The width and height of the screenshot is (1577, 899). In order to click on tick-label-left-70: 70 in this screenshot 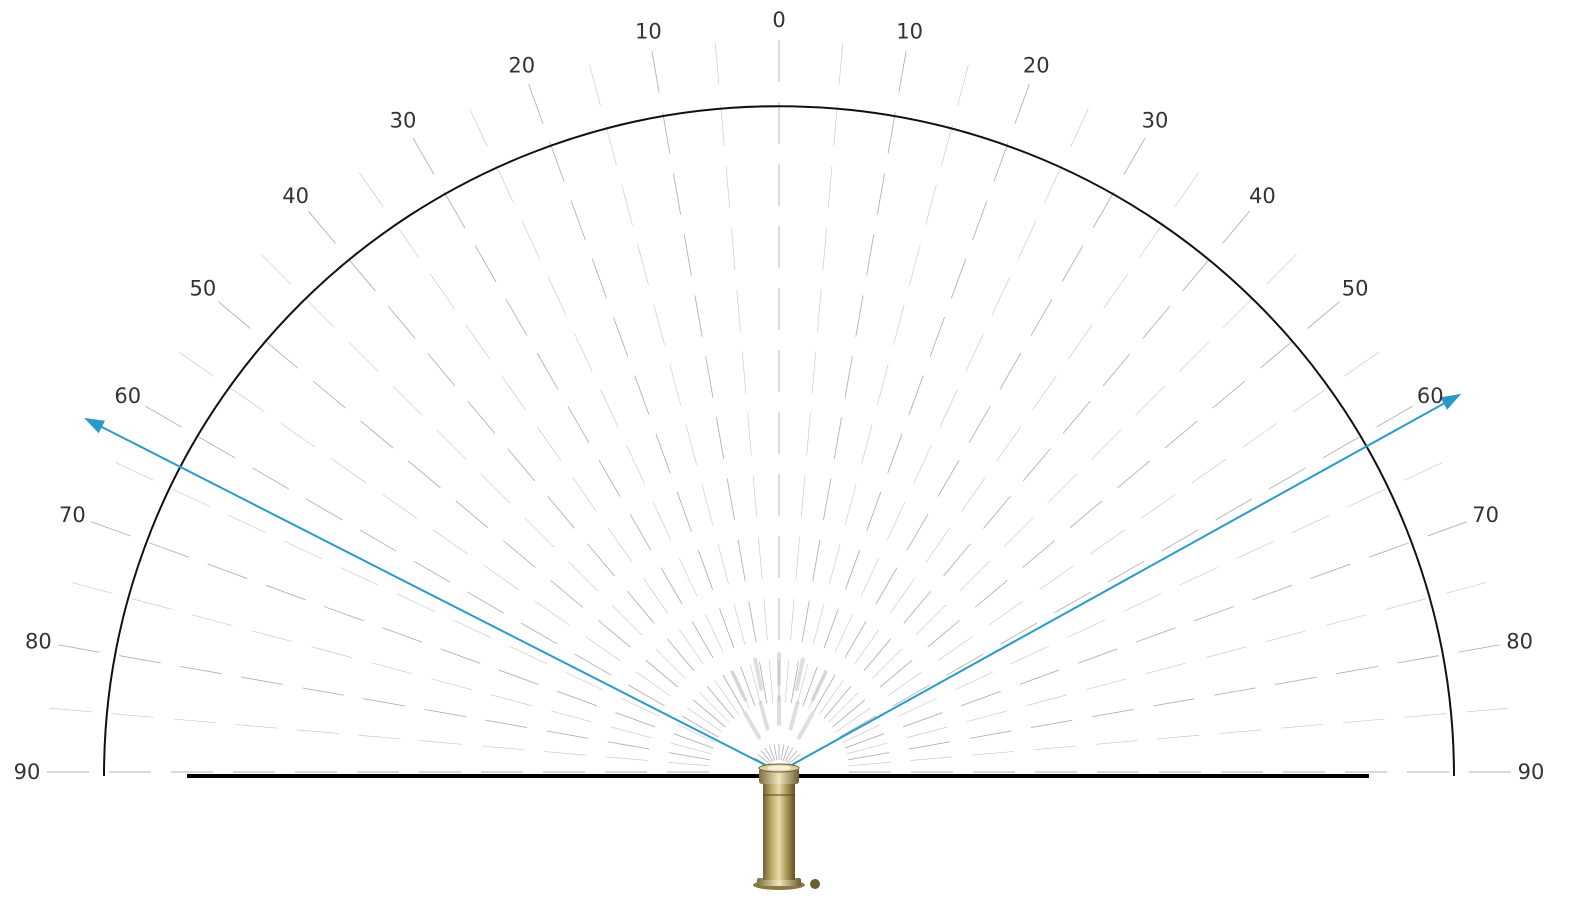, I will do `click(72, 515)`.